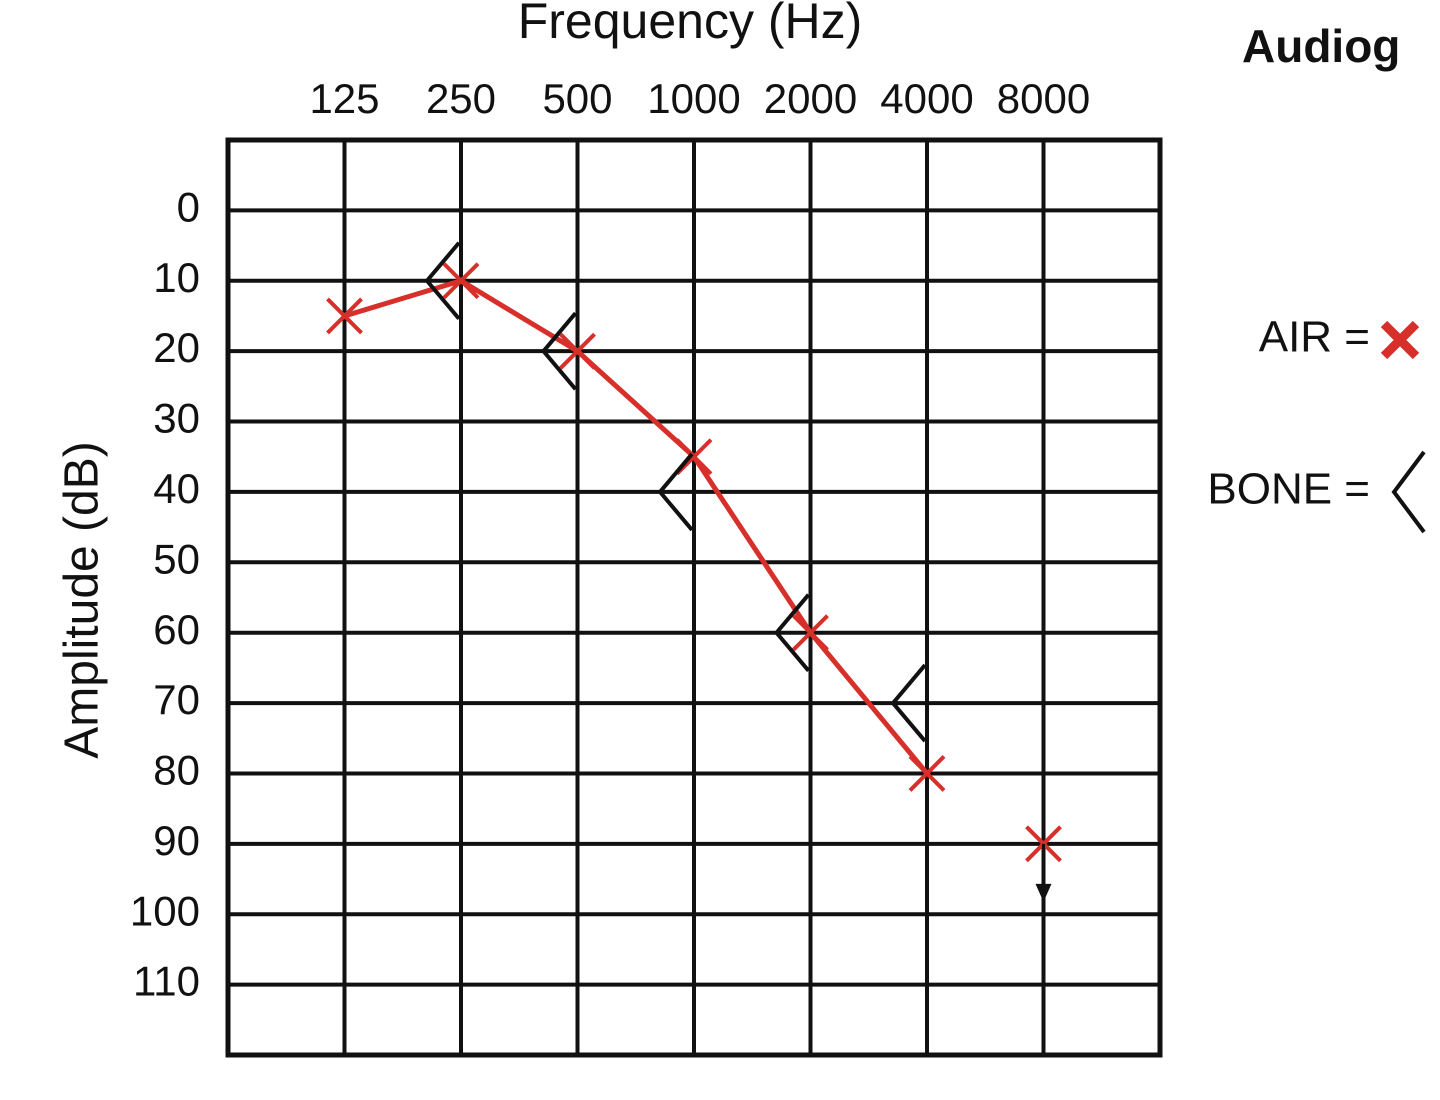  I want to click on y-tick-label: 40, so click(176, 488).